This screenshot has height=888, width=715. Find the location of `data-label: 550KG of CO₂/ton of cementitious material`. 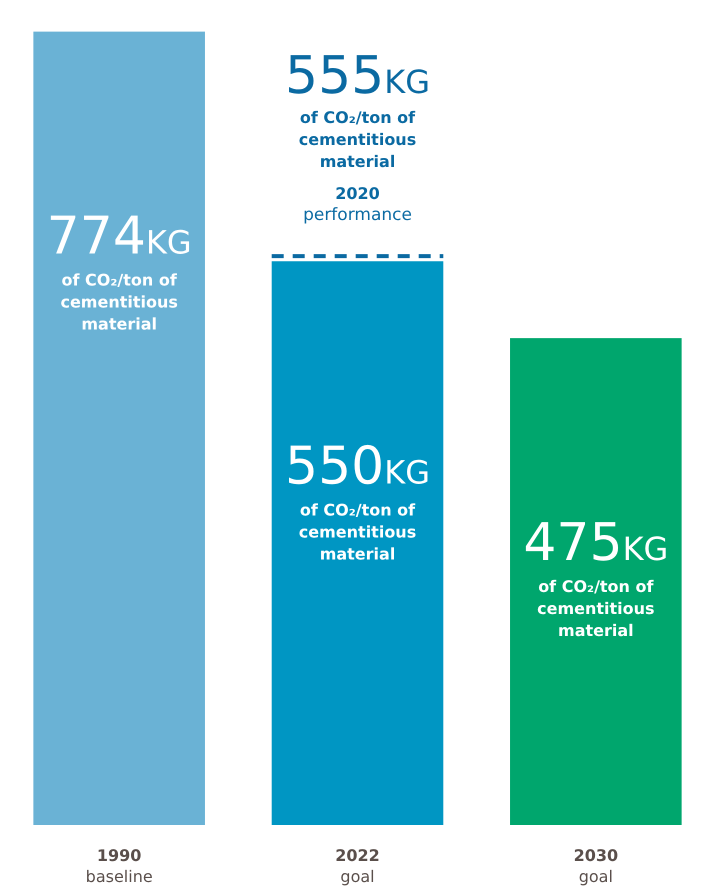

data-label: 550KG of CO₂/ton of cementitious material is located at coordinates (357, 500).